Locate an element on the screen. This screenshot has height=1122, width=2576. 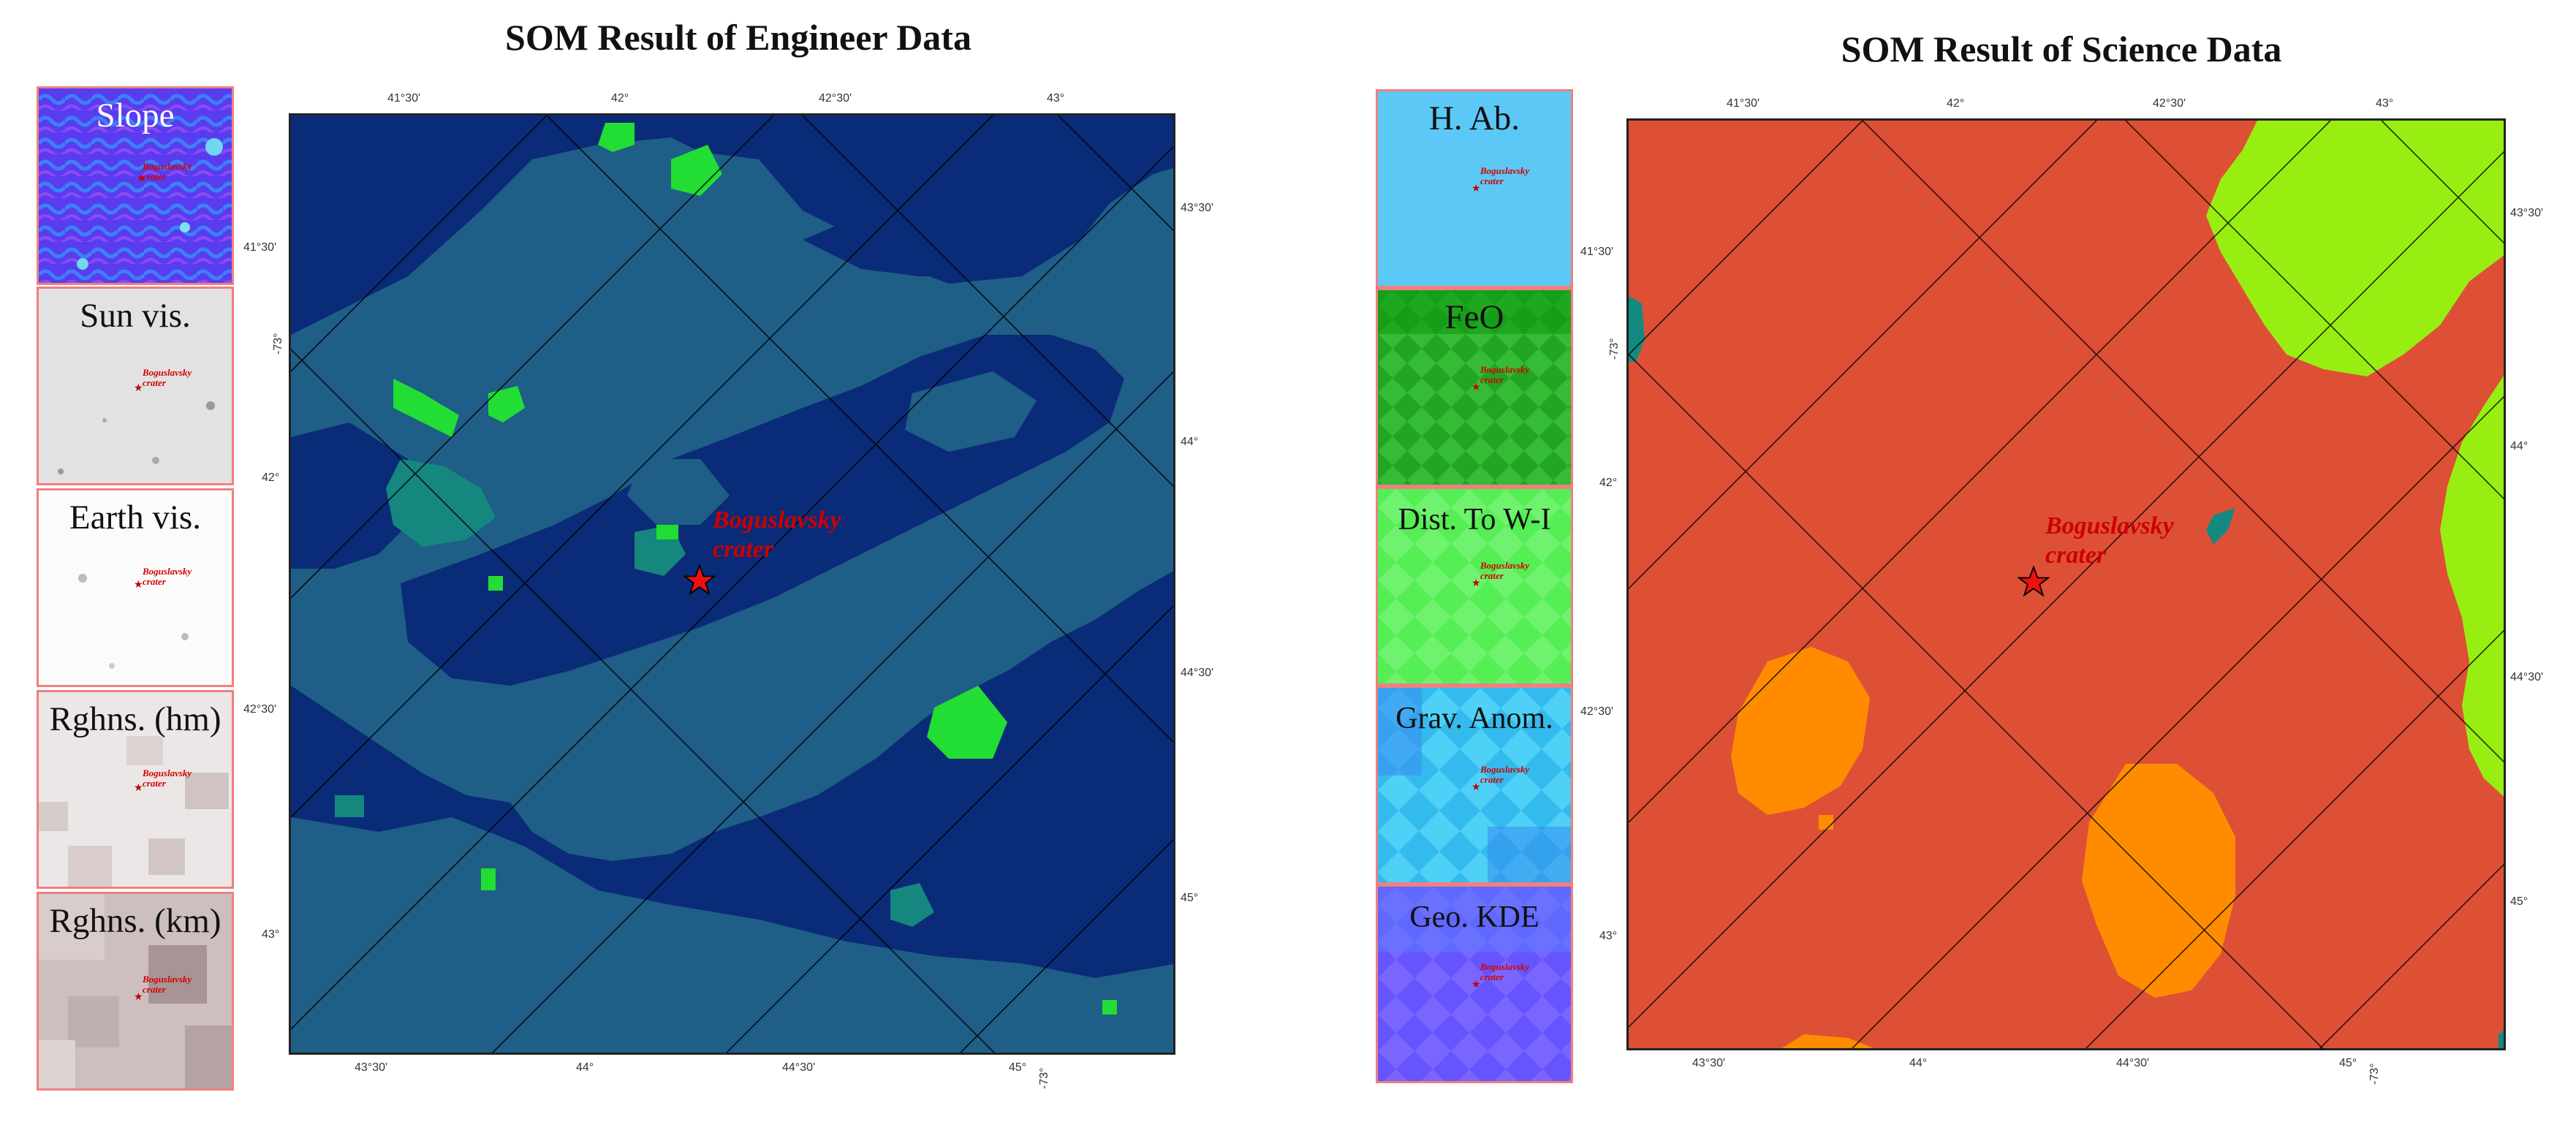
earth-vis-texture is located at coordinates (133, 621).